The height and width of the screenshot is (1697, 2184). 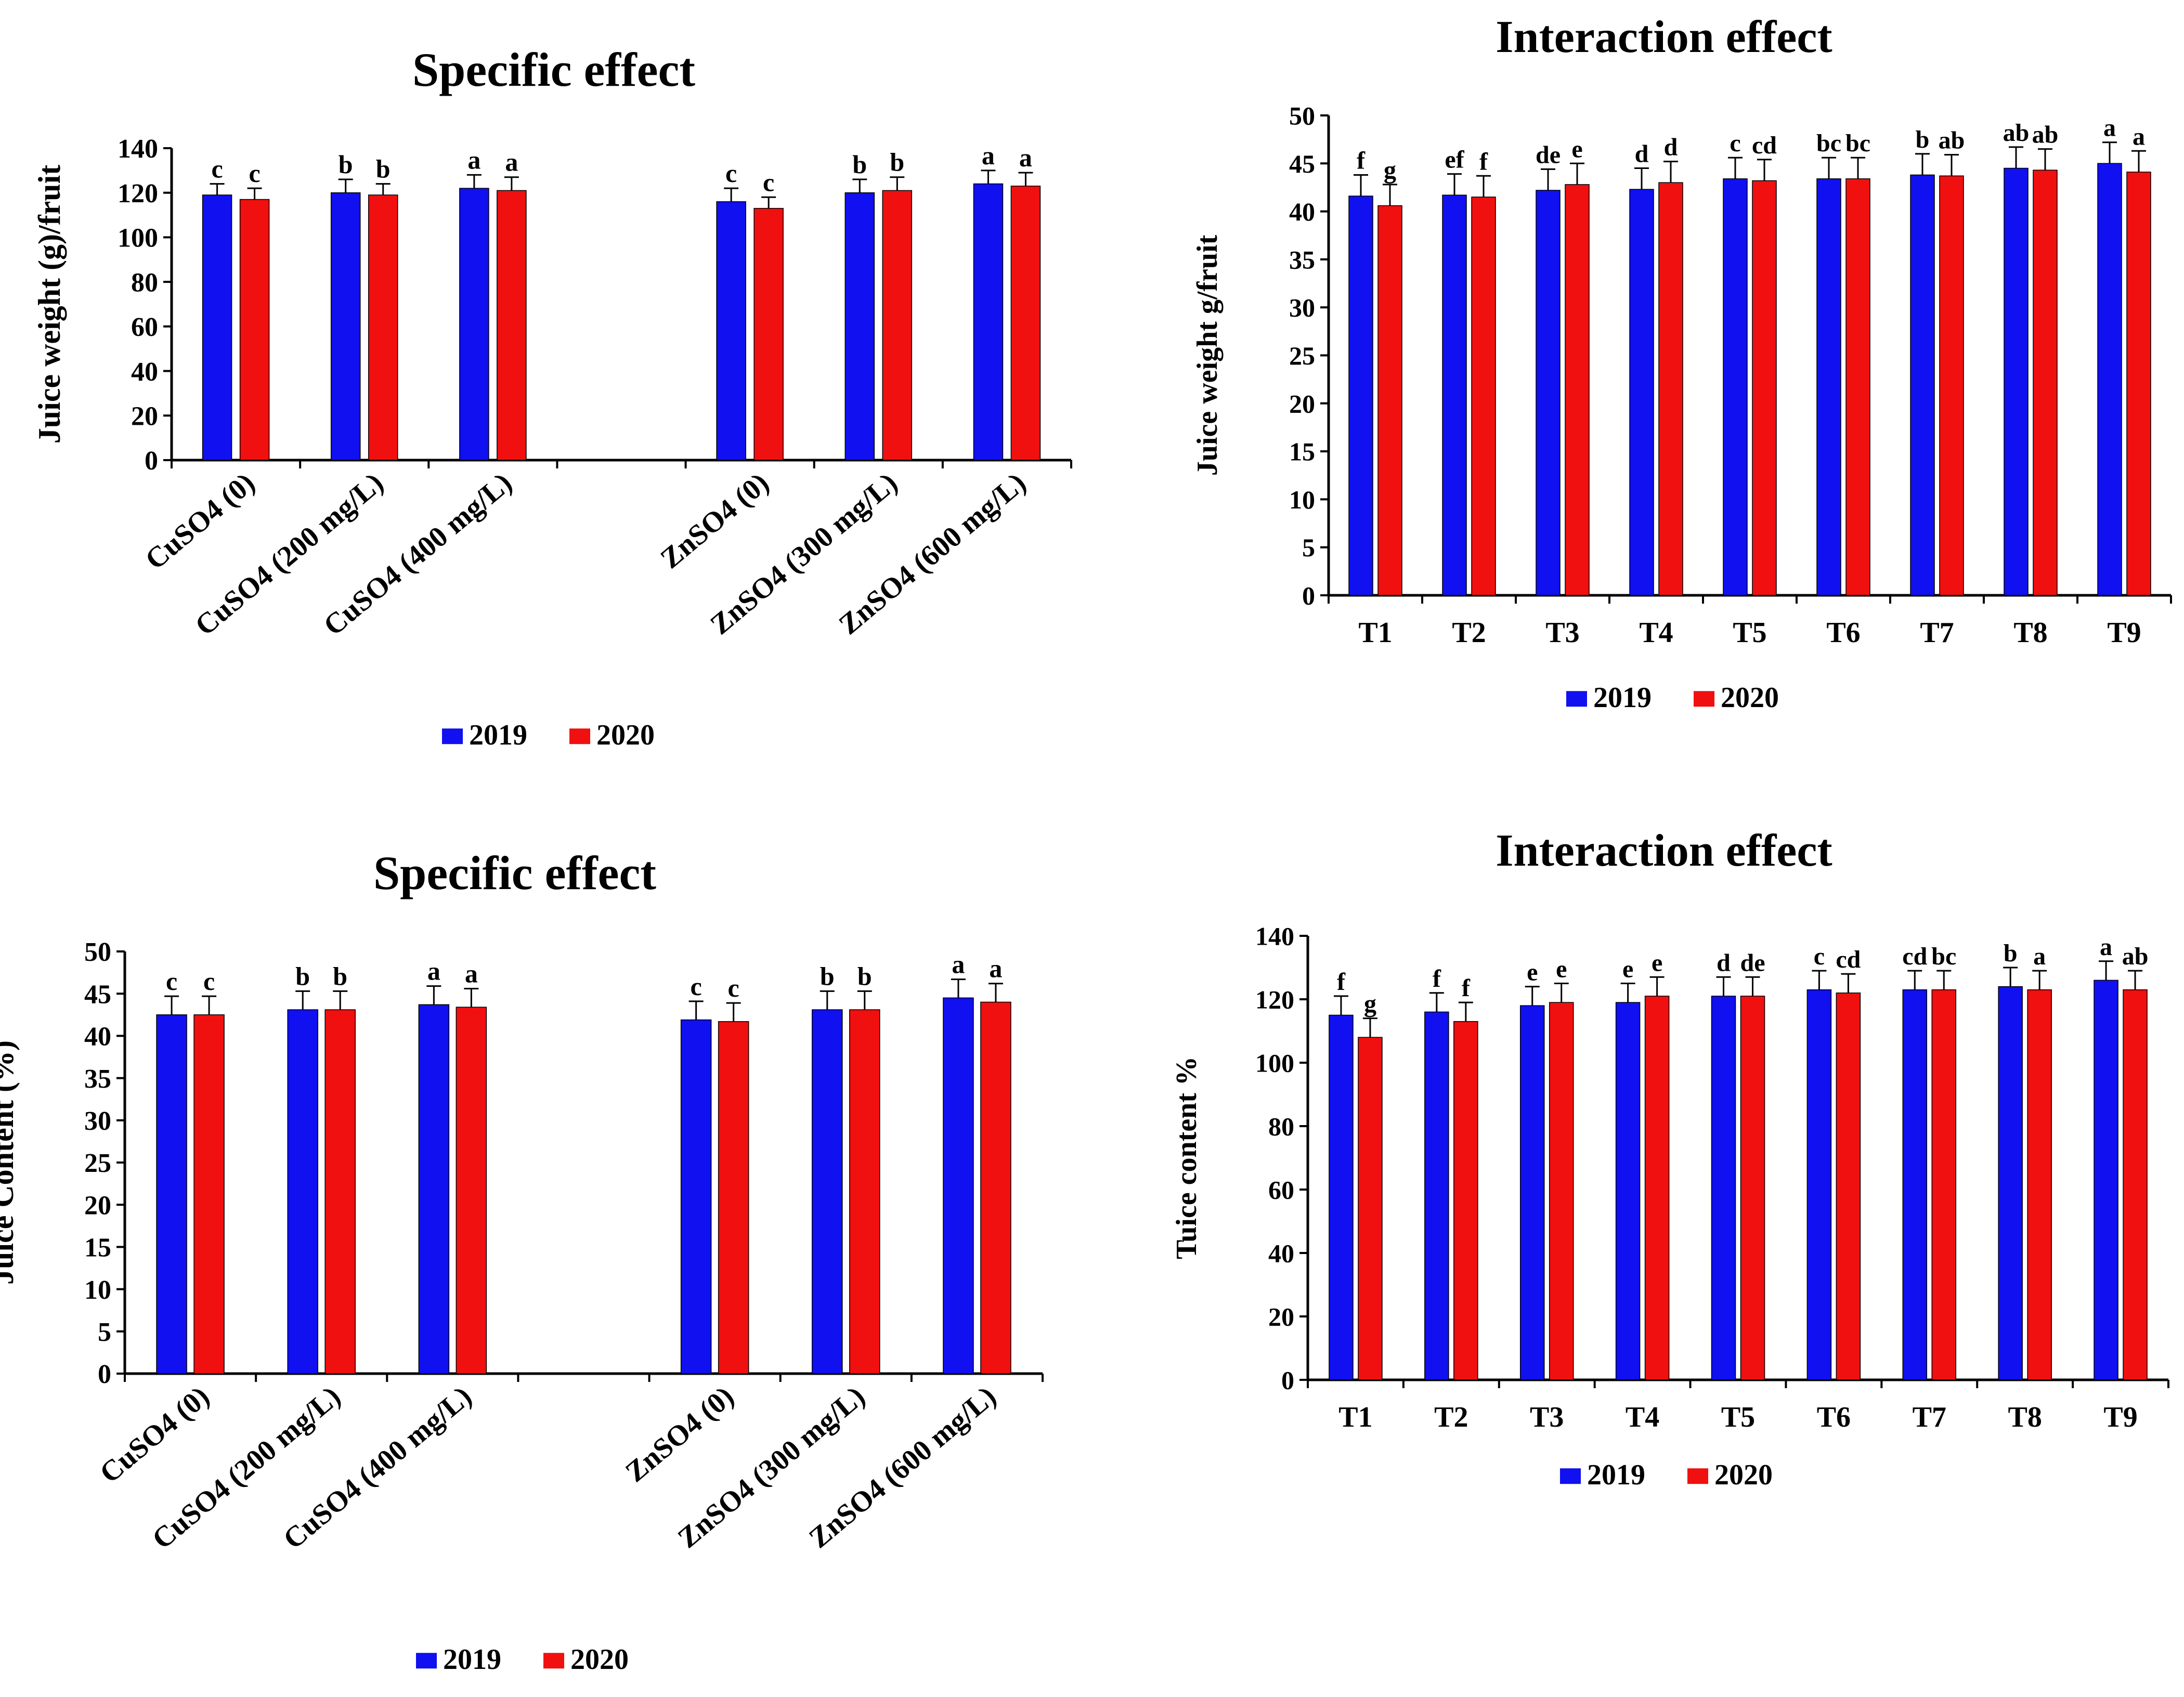 What do you see at coordinates (1828, 143) in the screenshot?
I see `significance-label: bc` at bounding box center [1828, 143].